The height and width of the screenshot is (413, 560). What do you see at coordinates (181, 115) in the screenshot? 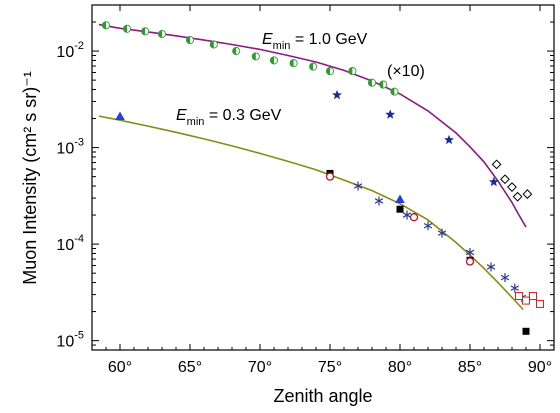
I see `annotation-emin-low-symbol: E` at bounding box center [181, 115].